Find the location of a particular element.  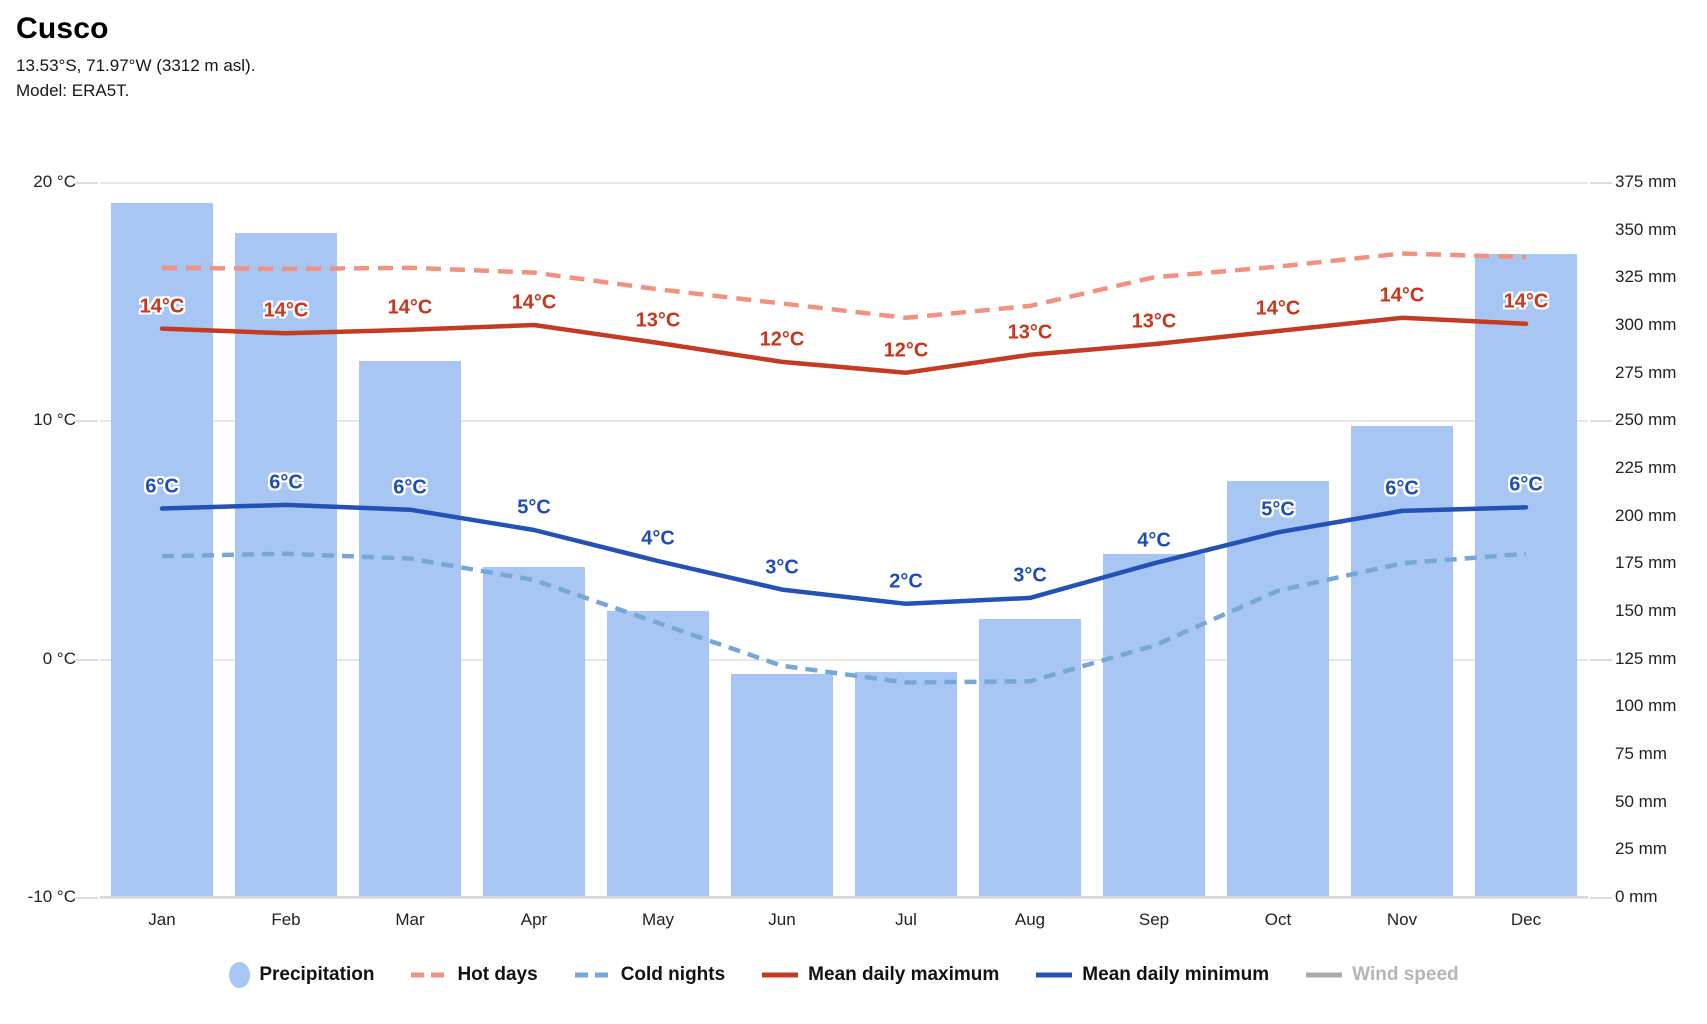

month-label-nov: Nov is located at coordinates (1402, 919).